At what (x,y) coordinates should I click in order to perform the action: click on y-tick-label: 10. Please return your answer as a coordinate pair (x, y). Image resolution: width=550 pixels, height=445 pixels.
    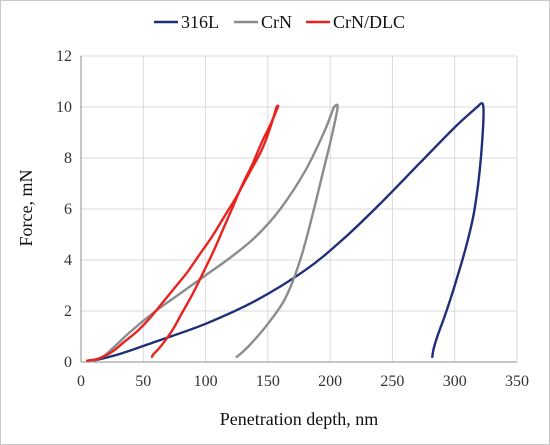
    Looking at the image, I should click on (64, 107).